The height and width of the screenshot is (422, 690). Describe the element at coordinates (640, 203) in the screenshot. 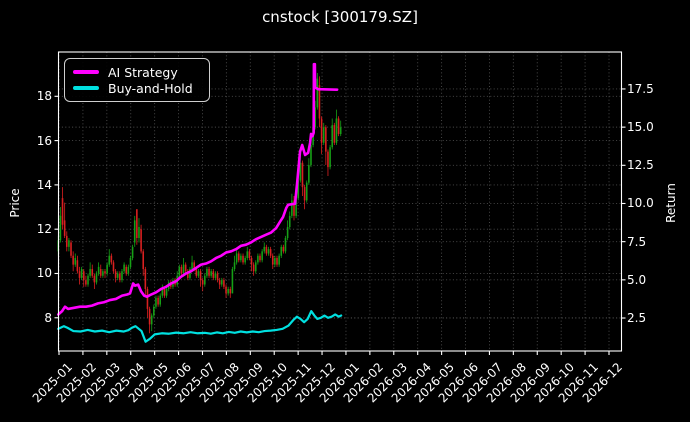

I see `y-right-tick-label: 10.0` at that location.